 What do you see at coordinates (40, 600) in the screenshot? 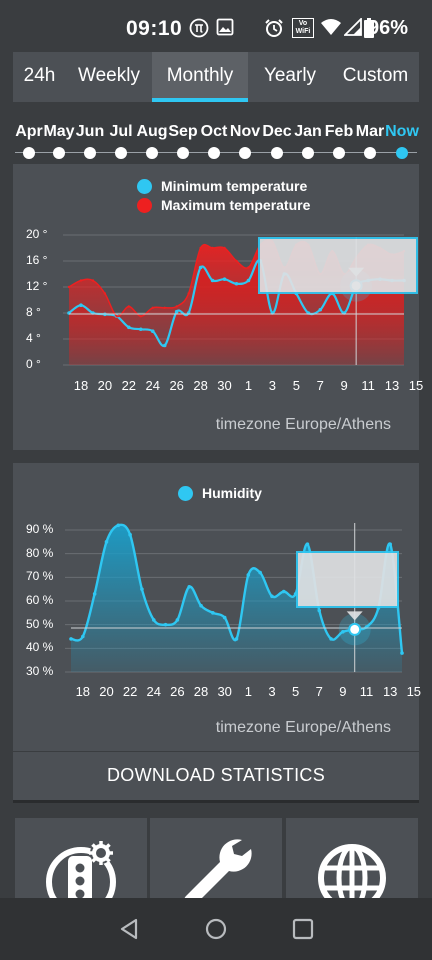
I see `y-tick-label: 60 %` at bounding box center [40, 600].